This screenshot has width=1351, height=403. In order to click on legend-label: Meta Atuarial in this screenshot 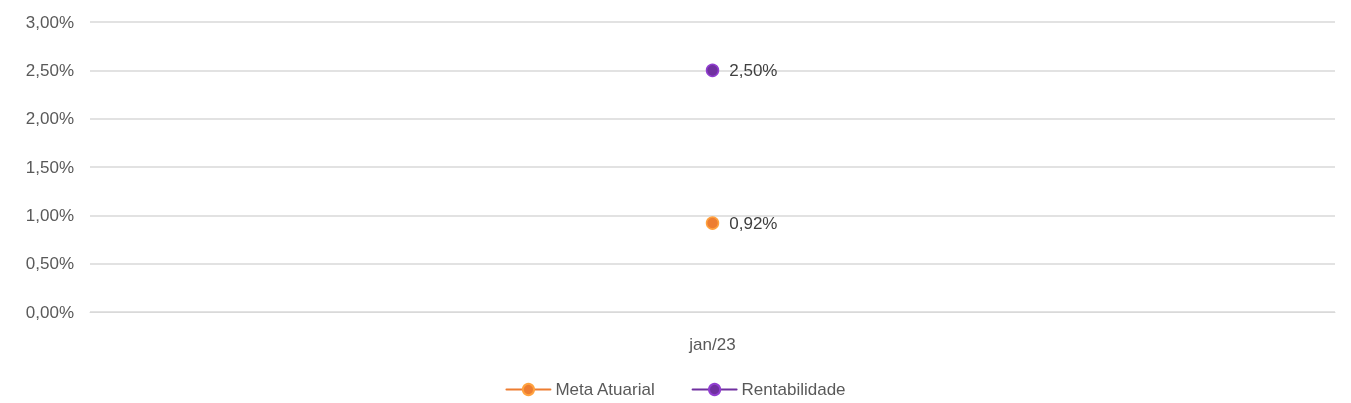, I will do `click(605, 389)`.